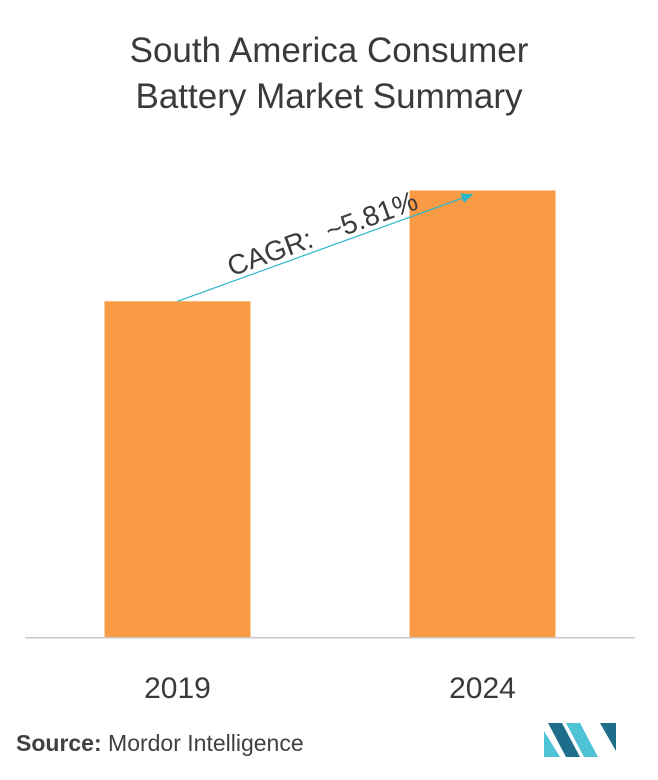 The image size is (658, 780). I want to click on x-tick-labels: 2019 2024, so click(330, 686).